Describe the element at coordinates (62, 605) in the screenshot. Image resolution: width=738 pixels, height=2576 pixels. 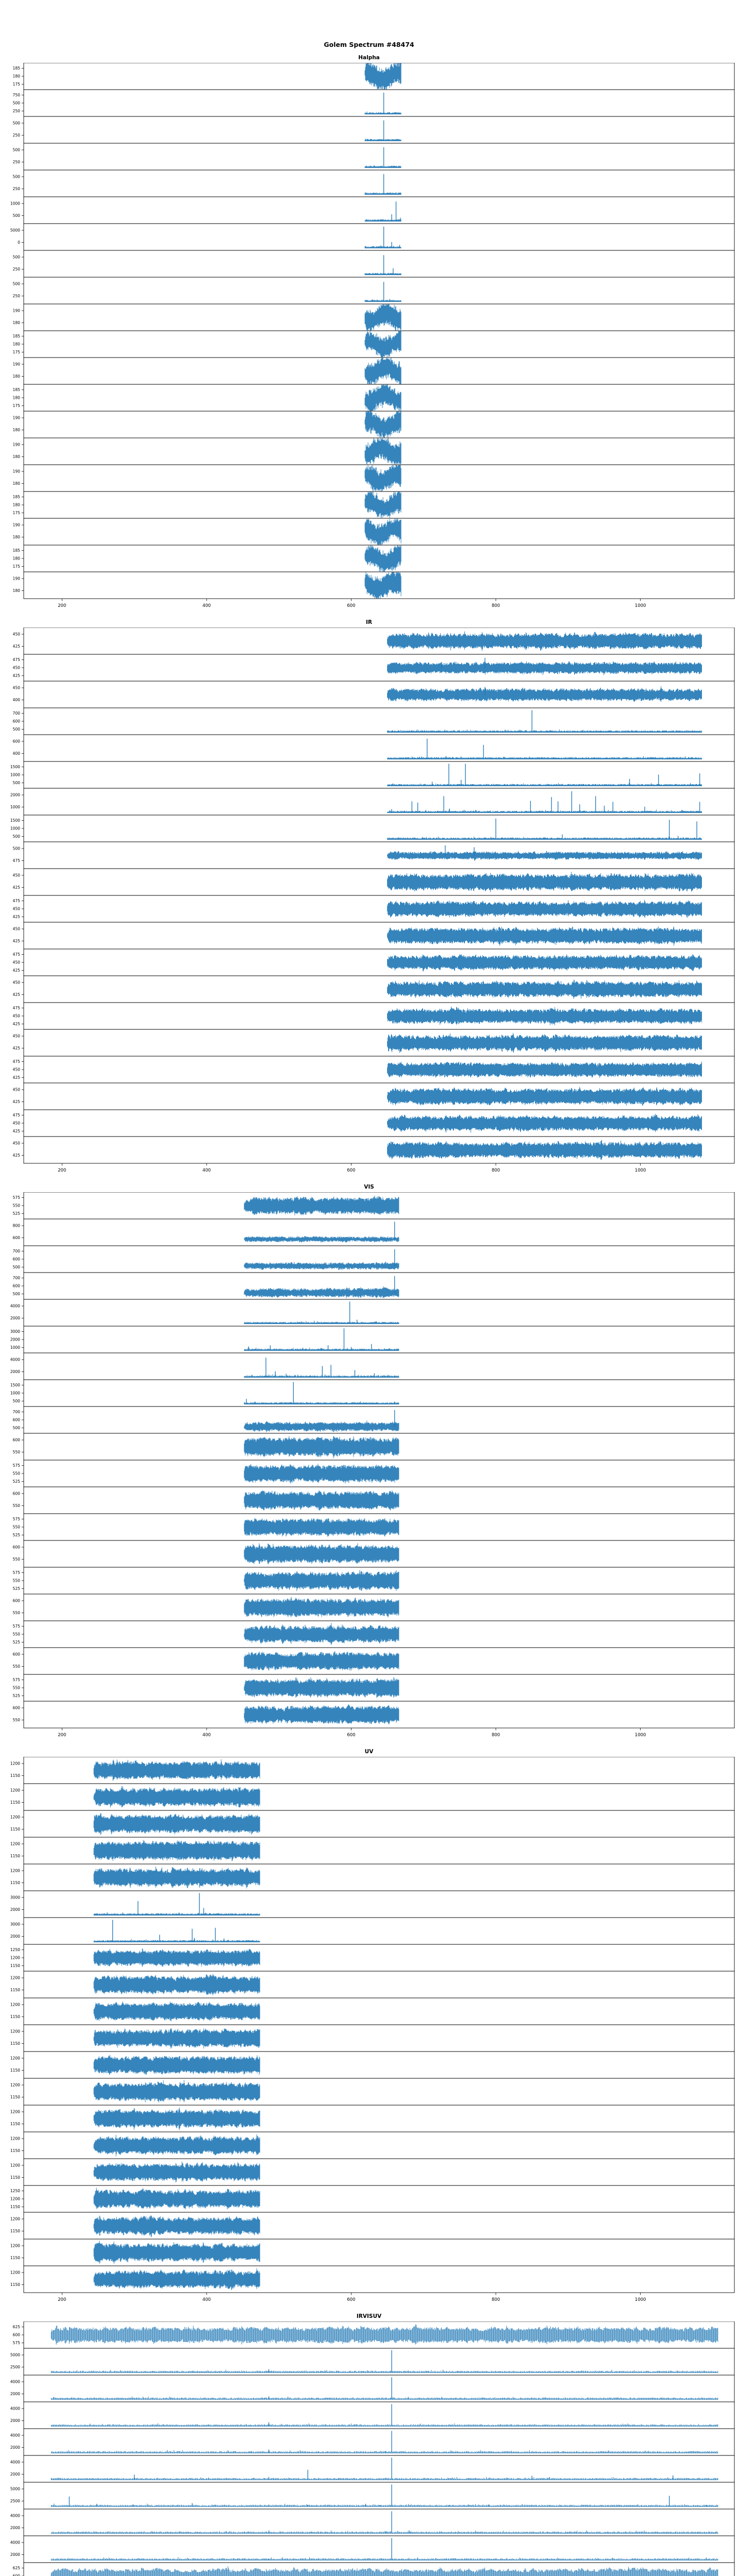
I see `x-tick-label: 200` at that location.